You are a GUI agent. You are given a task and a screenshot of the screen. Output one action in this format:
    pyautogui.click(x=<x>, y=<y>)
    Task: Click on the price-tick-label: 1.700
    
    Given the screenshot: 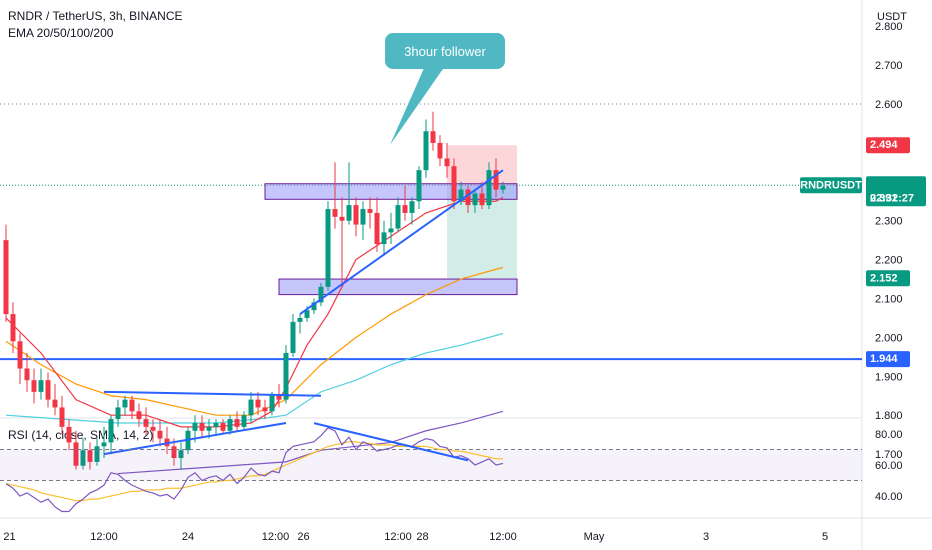 What is the action you would take?
    pyautogui.click(x=889, y=455)
    